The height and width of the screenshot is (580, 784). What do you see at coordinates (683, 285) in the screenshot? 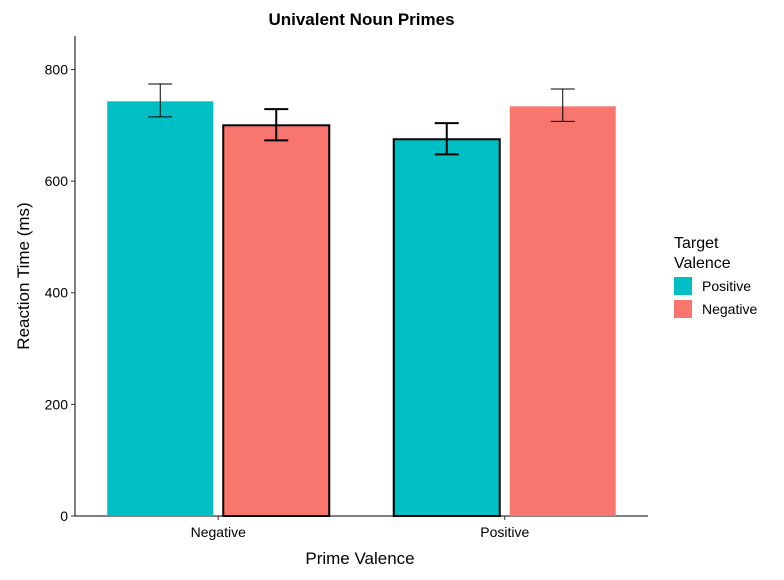
I see `legend-swatch-positive` at bounding box center [683, 285].